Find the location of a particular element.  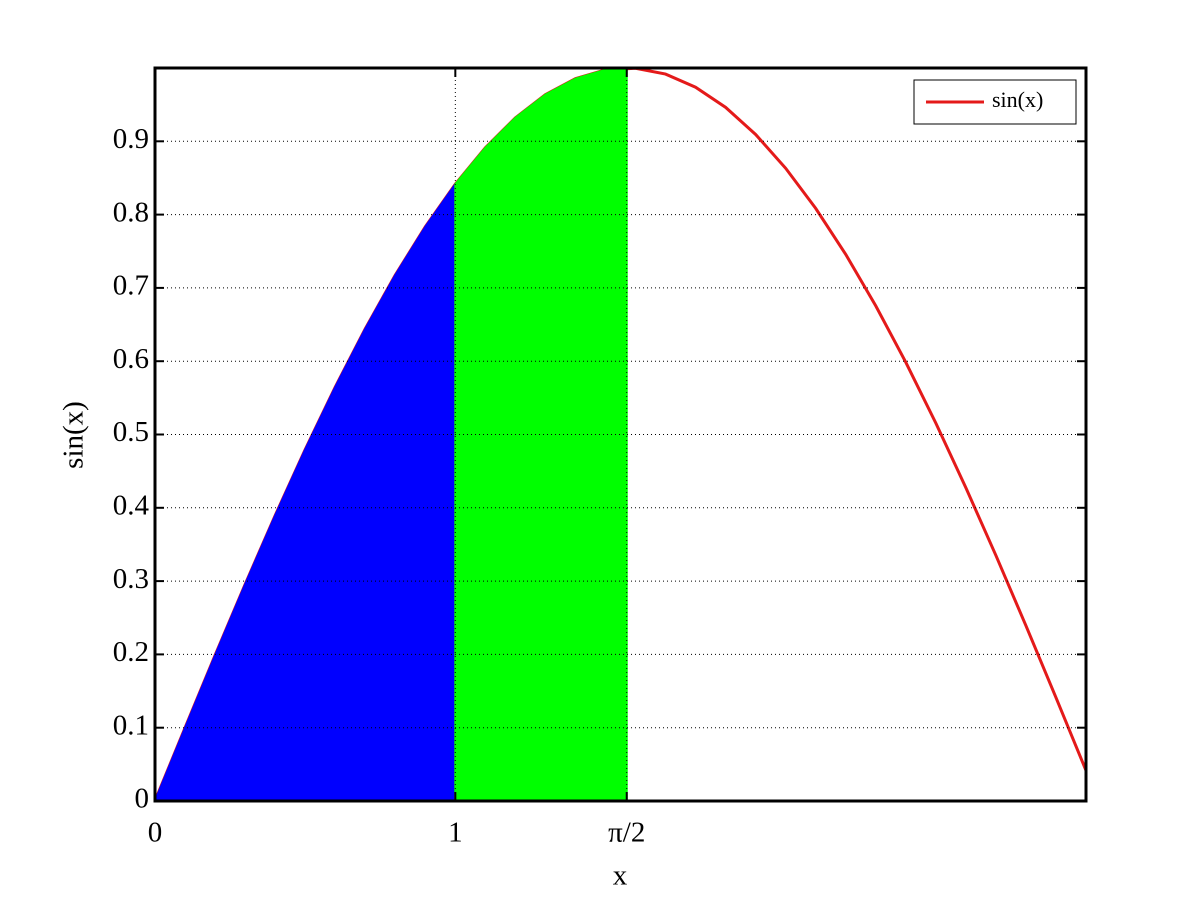

y-tick-label: 0.2 is located at coordinates (131, 652).